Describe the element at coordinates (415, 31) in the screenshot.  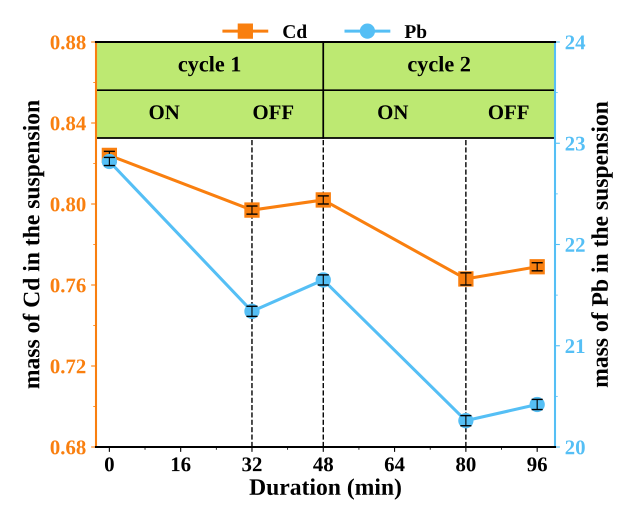
I see `legend-label: Pb` at that location.